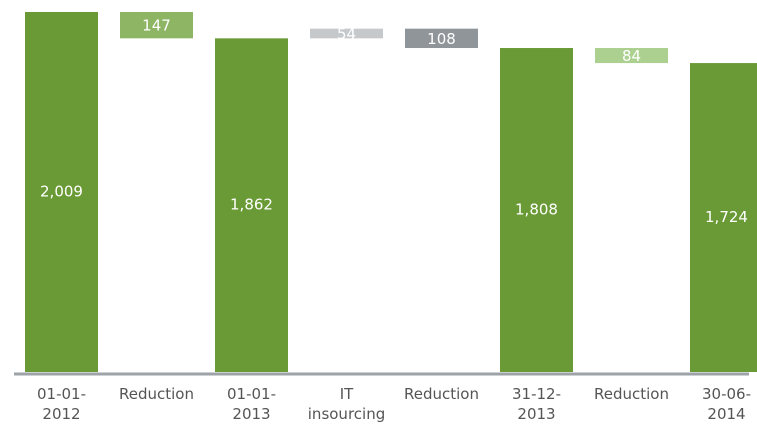 The image size is (757, 424). I want to click on bar-value-label-4: 54, so click(346, 34).